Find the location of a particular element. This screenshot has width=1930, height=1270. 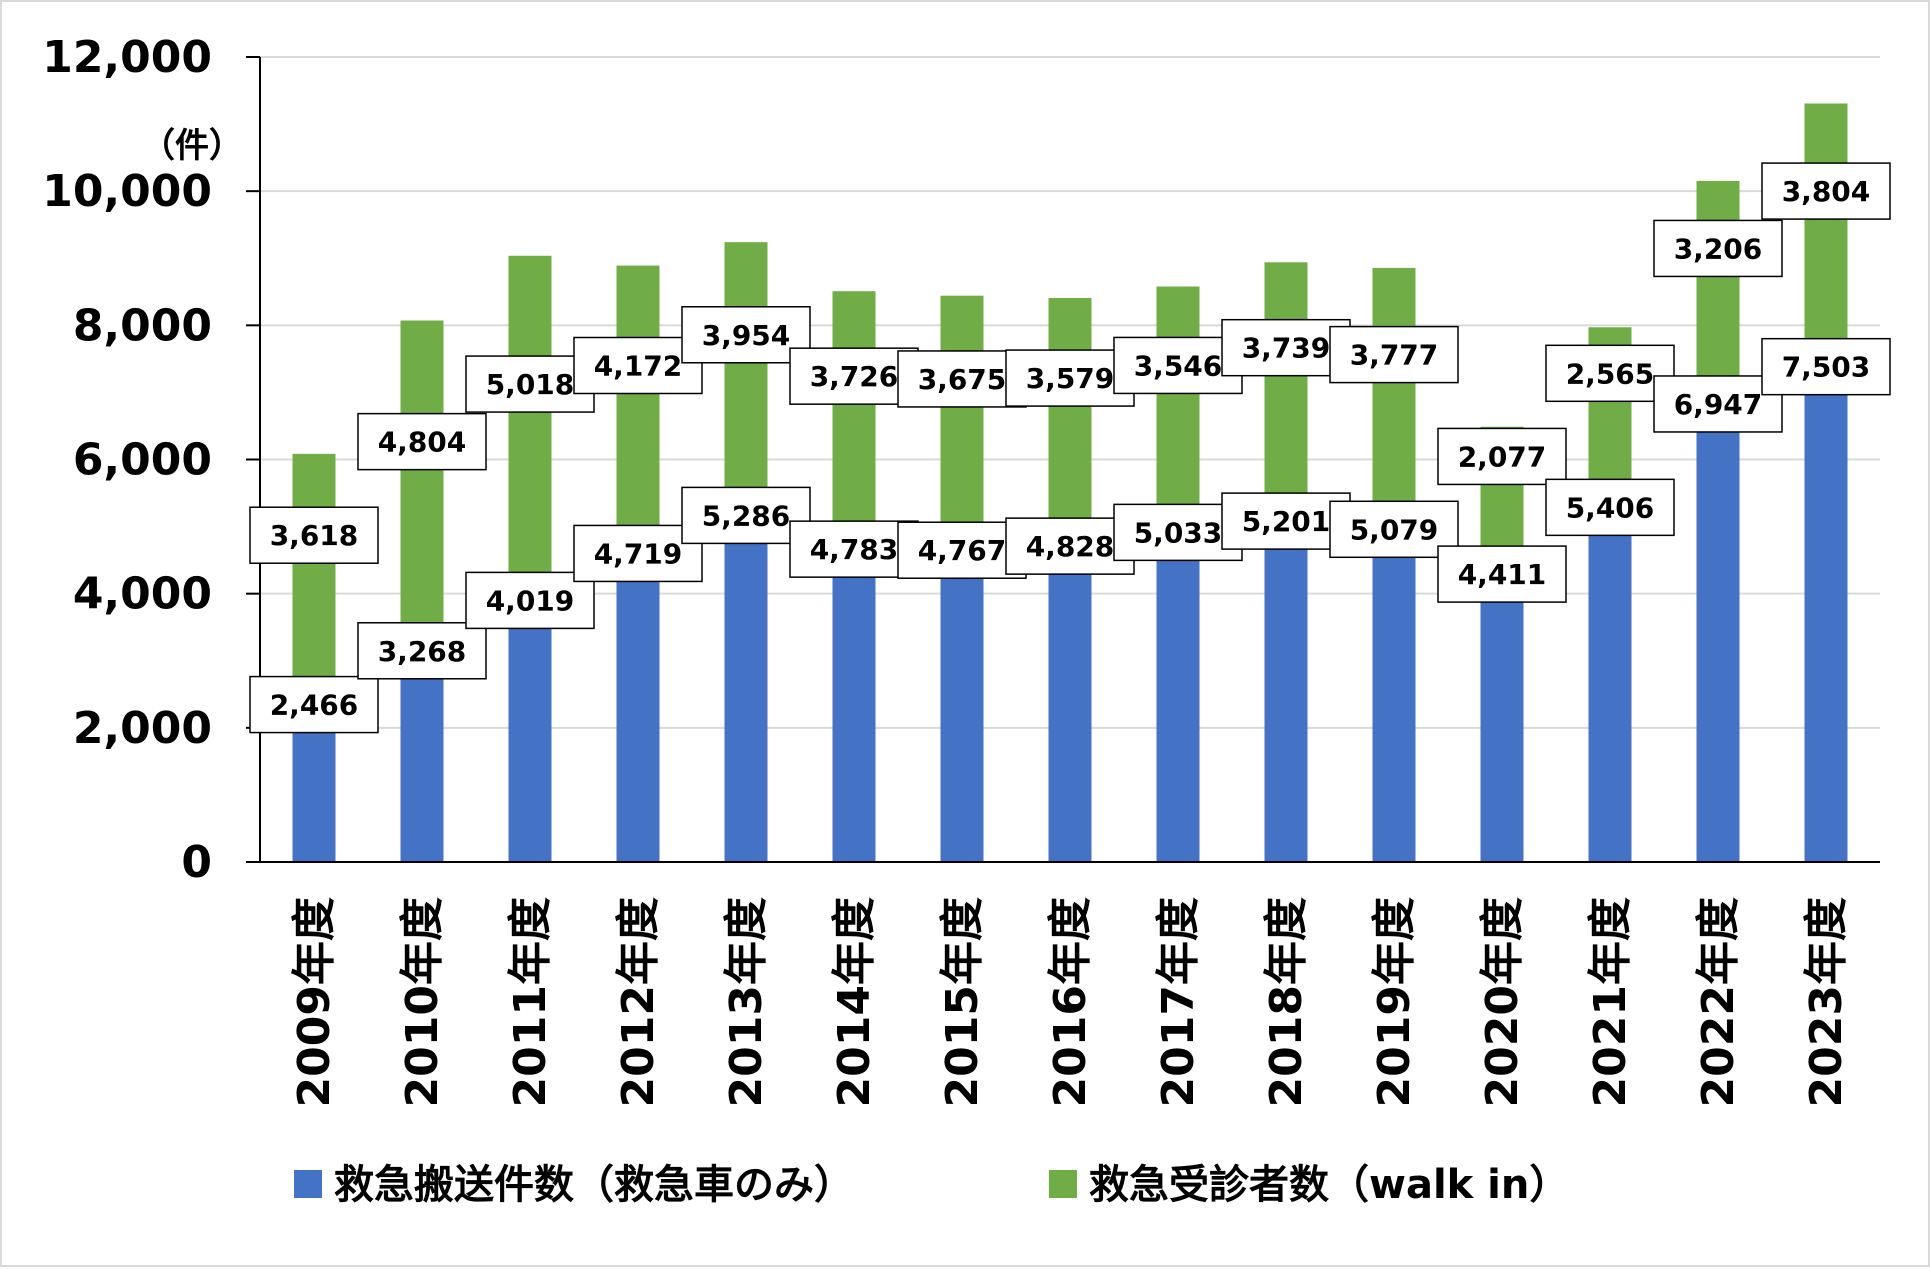

data-label-ambulance: 7,503 is located at coordinates (1826, 367).